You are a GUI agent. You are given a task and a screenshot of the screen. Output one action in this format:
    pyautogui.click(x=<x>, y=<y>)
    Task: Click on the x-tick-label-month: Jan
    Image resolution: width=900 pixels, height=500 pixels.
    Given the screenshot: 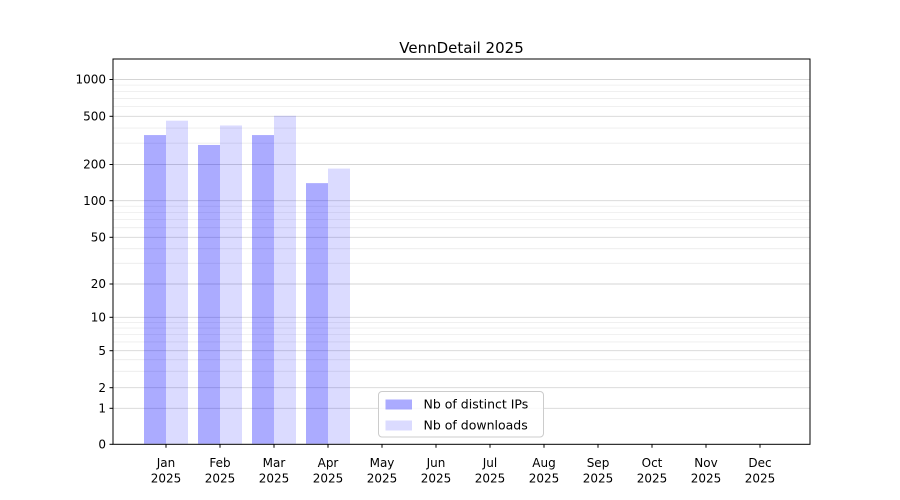 What is the action you would take?
    pyautogui.click(x=166, y=463)
    